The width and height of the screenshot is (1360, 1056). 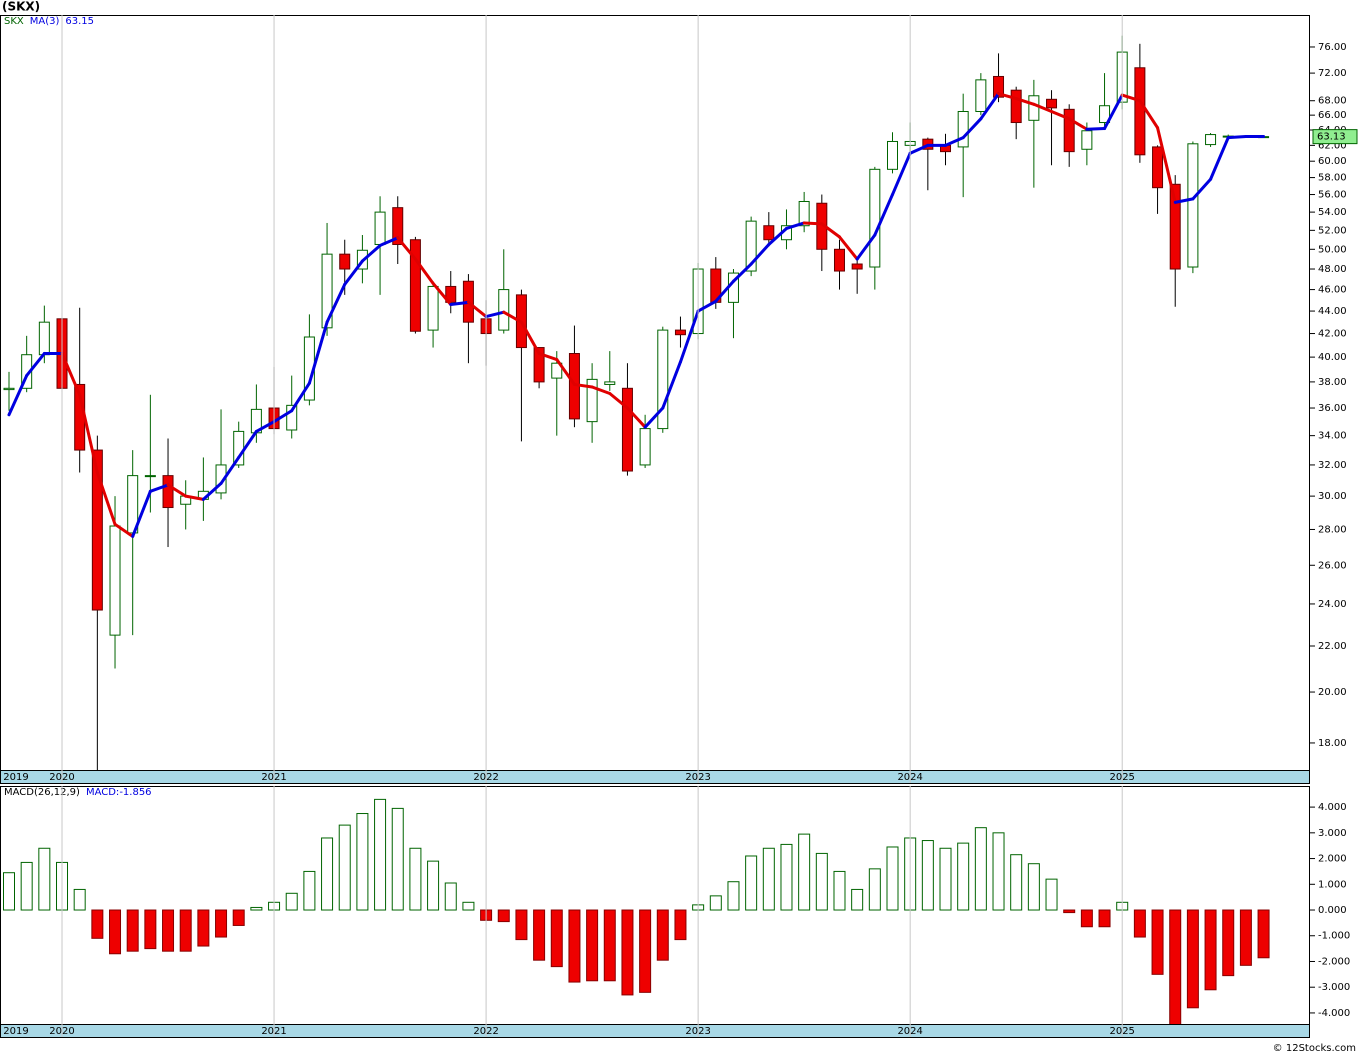 I want to click on y-tick-label: 50.00, so click(x=1332, y=249).